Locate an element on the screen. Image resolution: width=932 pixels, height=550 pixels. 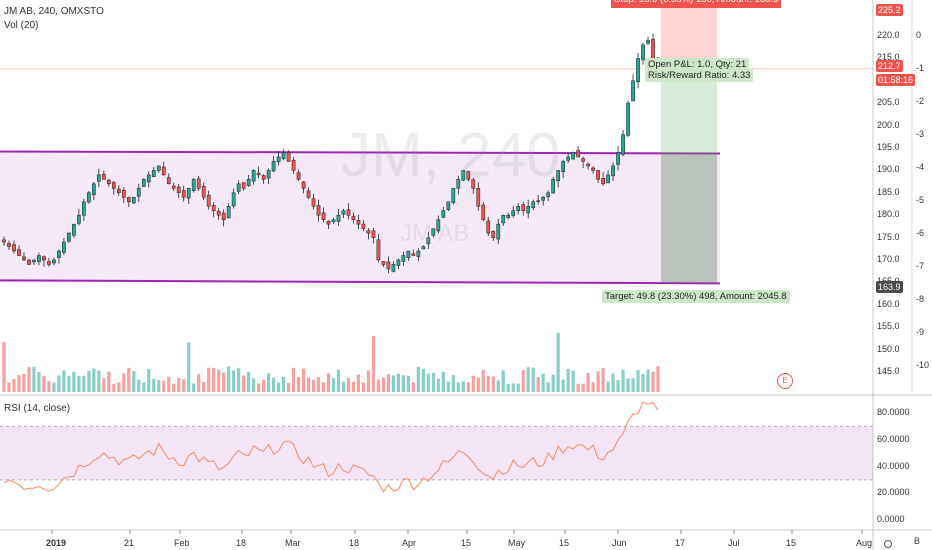
symbol-legend: JM AB, 240, OMXSTO is located at coordinates (54, 11).